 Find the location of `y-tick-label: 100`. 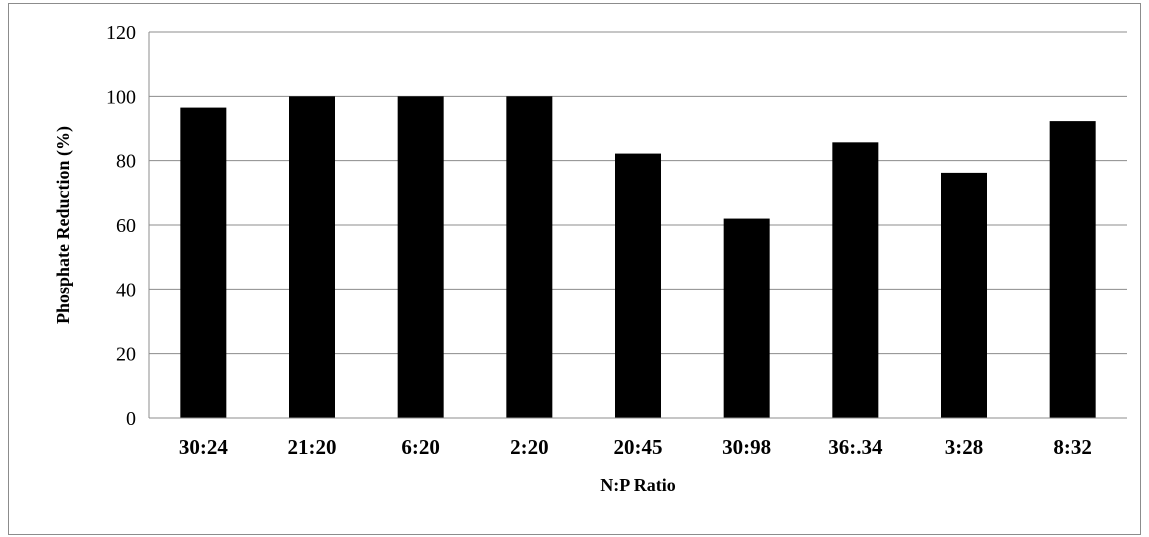

y-tick-label: 100 is located at coordinates (121, 97).